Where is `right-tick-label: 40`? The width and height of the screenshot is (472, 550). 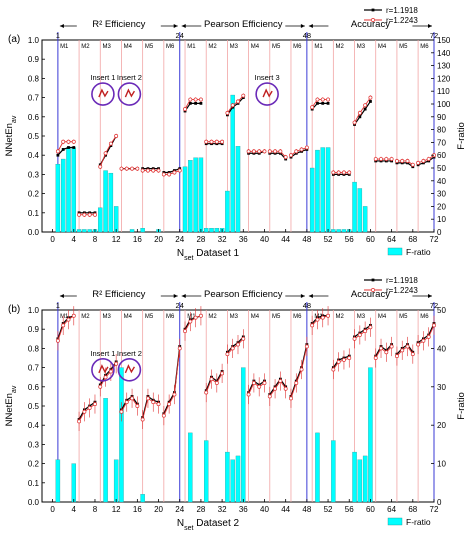
right-tick-label: 40 is located at coordinates (441, 348).